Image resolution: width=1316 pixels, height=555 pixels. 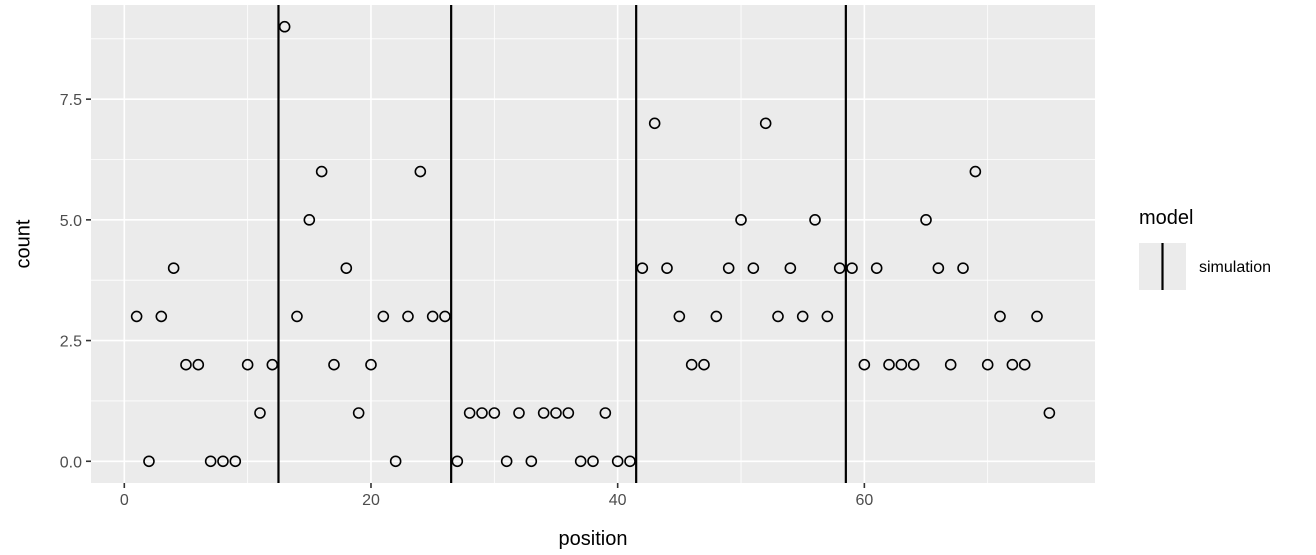 I want to click on y-tick-label: 7.5, so click(x=71, y=100).